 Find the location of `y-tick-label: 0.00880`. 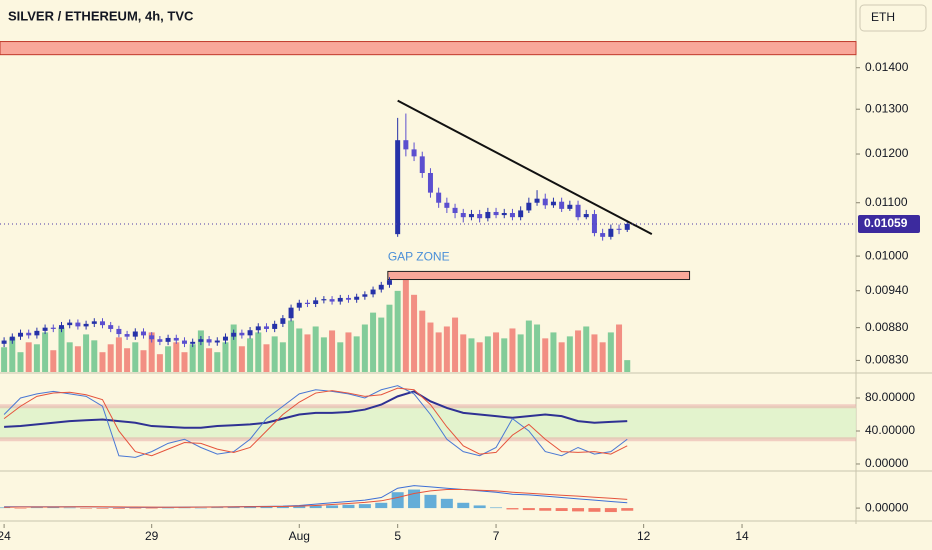

y-tick-label: 0.00880 is located at coordinates (887, 327).